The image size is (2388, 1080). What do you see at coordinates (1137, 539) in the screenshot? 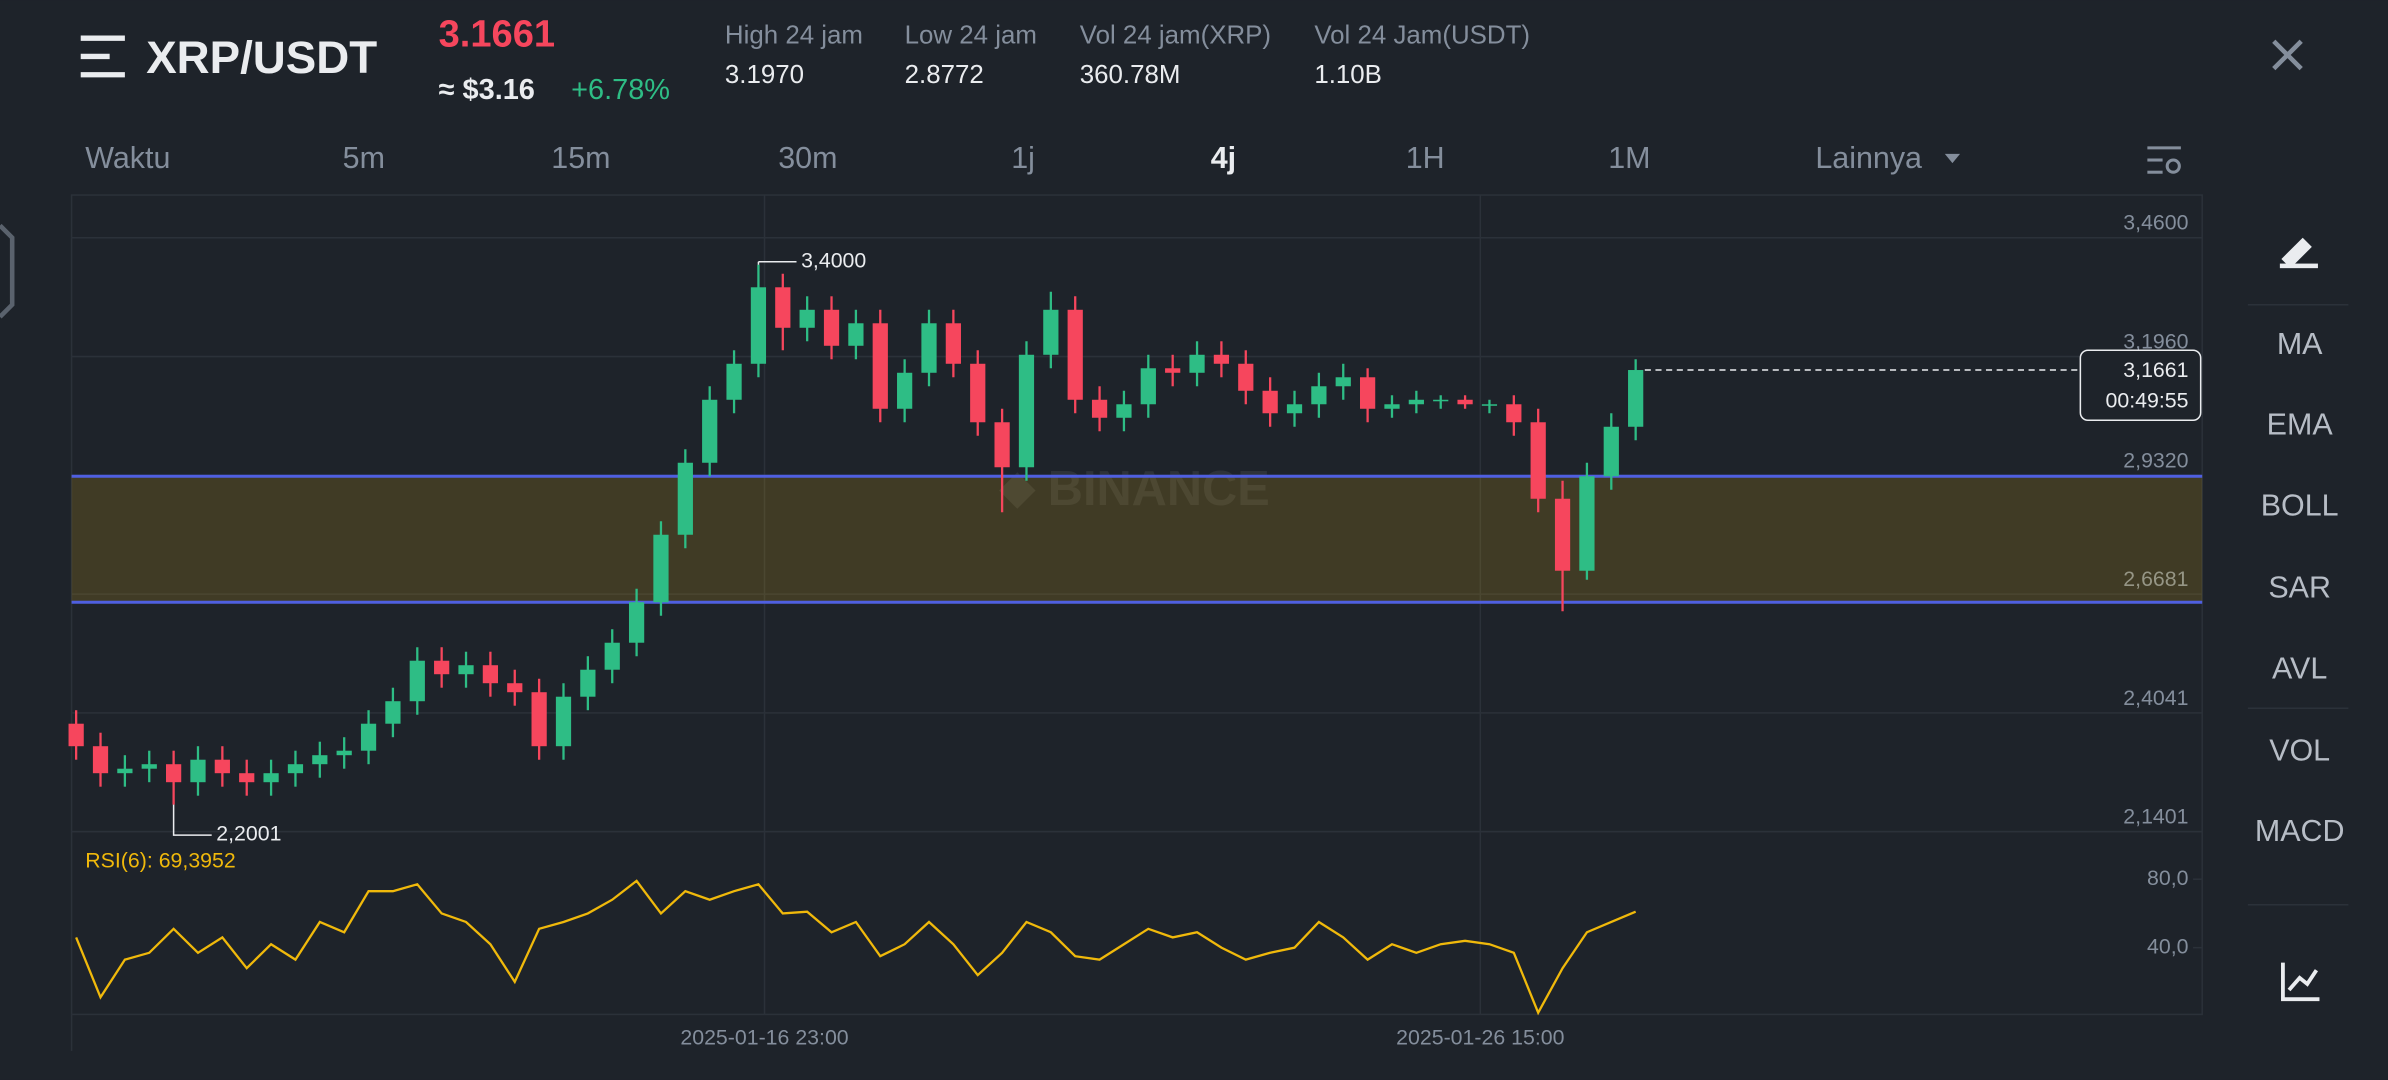
I see `support-zone` at bounding box center [1137, 539].